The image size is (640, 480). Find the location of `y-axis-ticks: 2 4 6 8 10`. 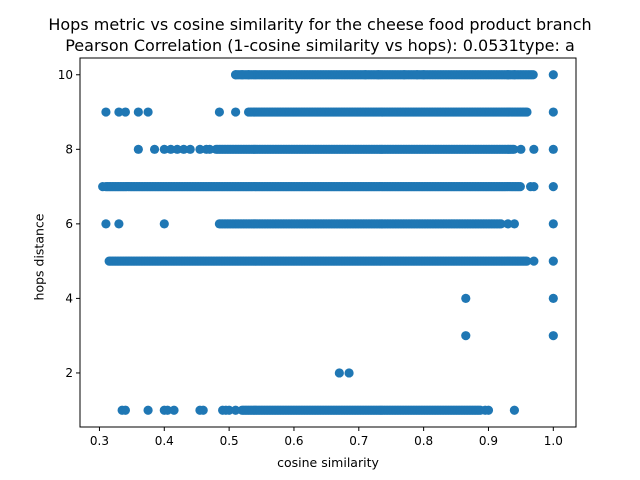

y-axis-ticks: 2 4 6 8 10 is located at coordinates (69, 224).